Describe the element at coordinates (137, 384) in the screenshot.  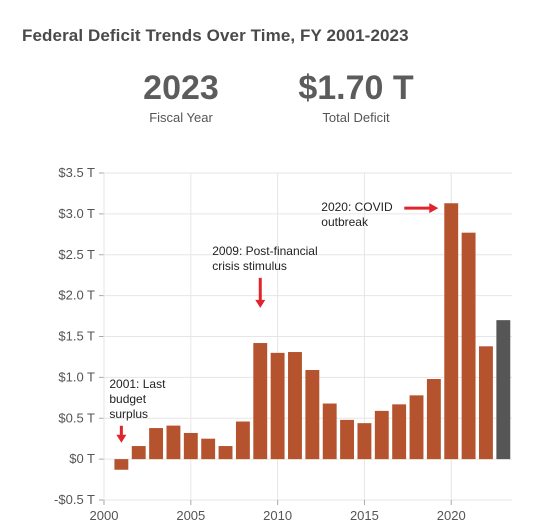
I see `annotation-text: 2001: Last` at that location.